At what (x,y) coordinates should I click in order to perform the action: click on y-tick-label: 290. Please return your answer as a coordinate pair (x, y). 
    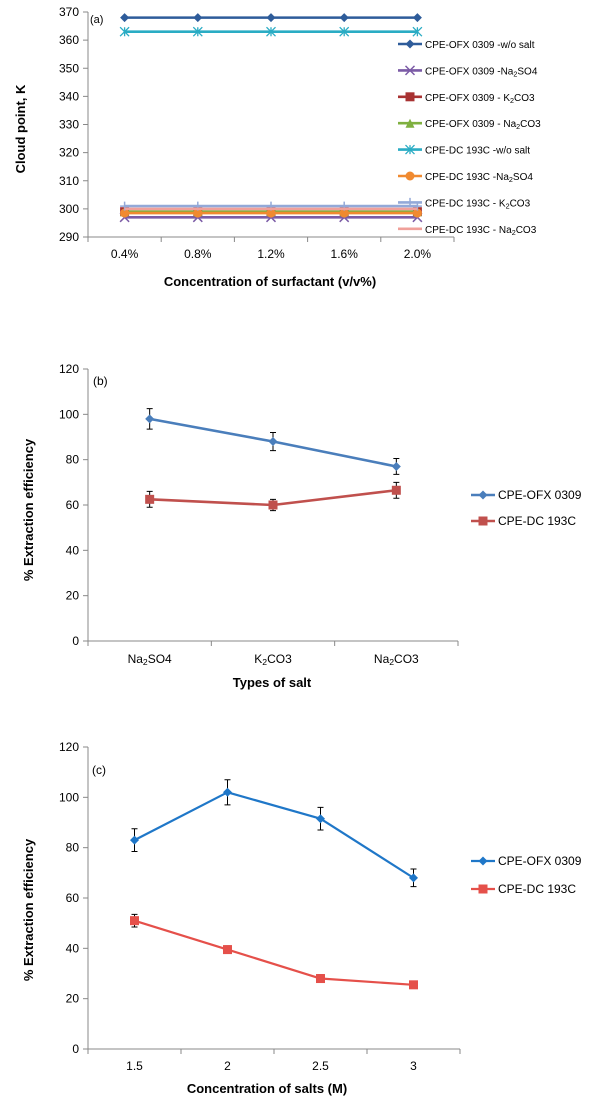
    Looking at the image, I should click on (69, 237).